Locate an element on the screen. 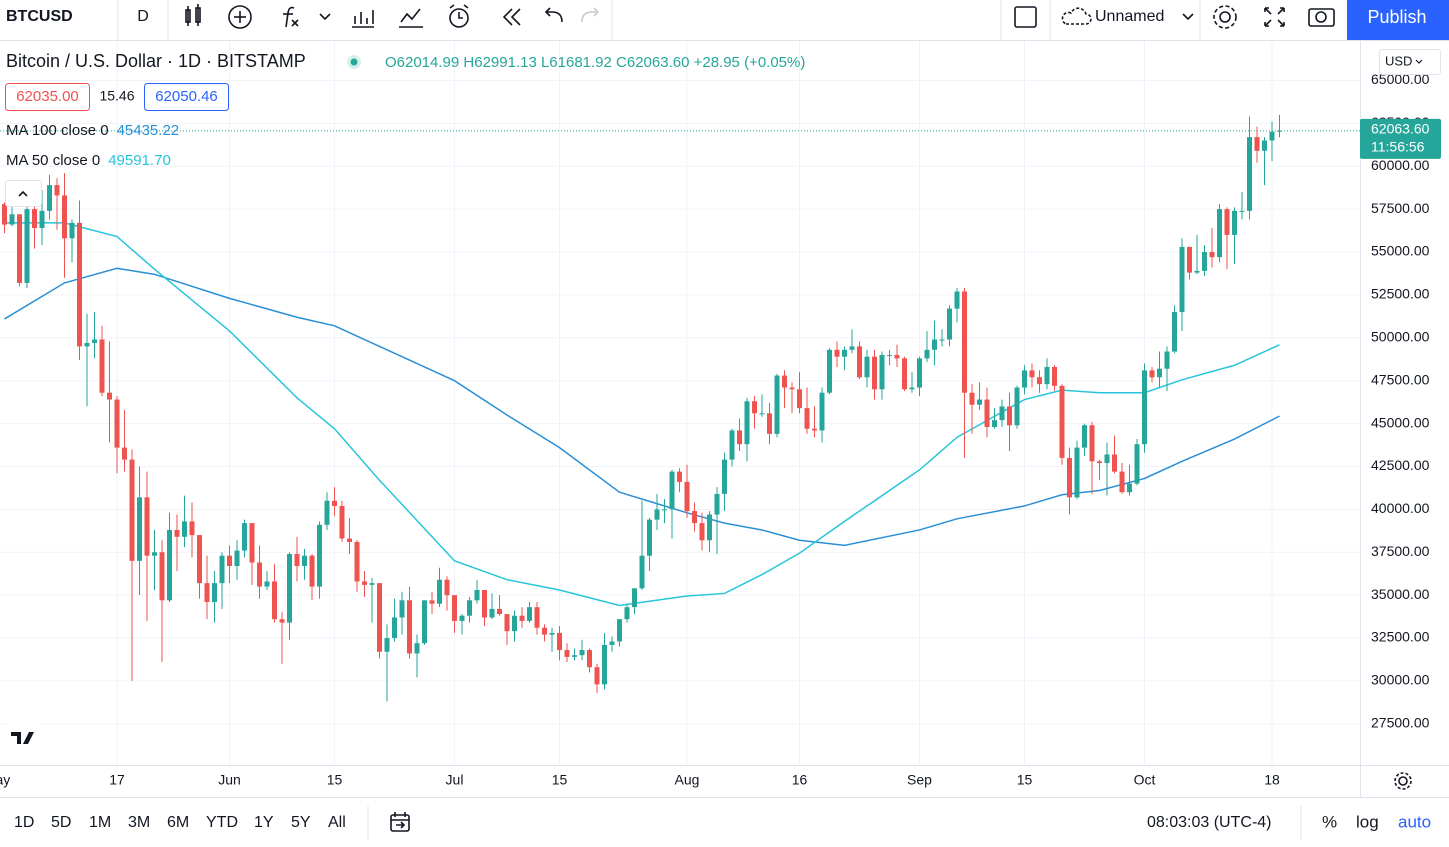 The height and width of the screenshot is (847, 1449). symbol: BTCUSD is located at coordinates (39, 16).